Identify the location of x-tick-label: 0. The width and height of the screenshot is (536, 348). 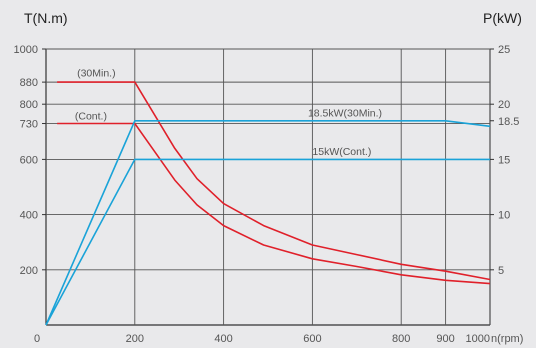
(37, 339).